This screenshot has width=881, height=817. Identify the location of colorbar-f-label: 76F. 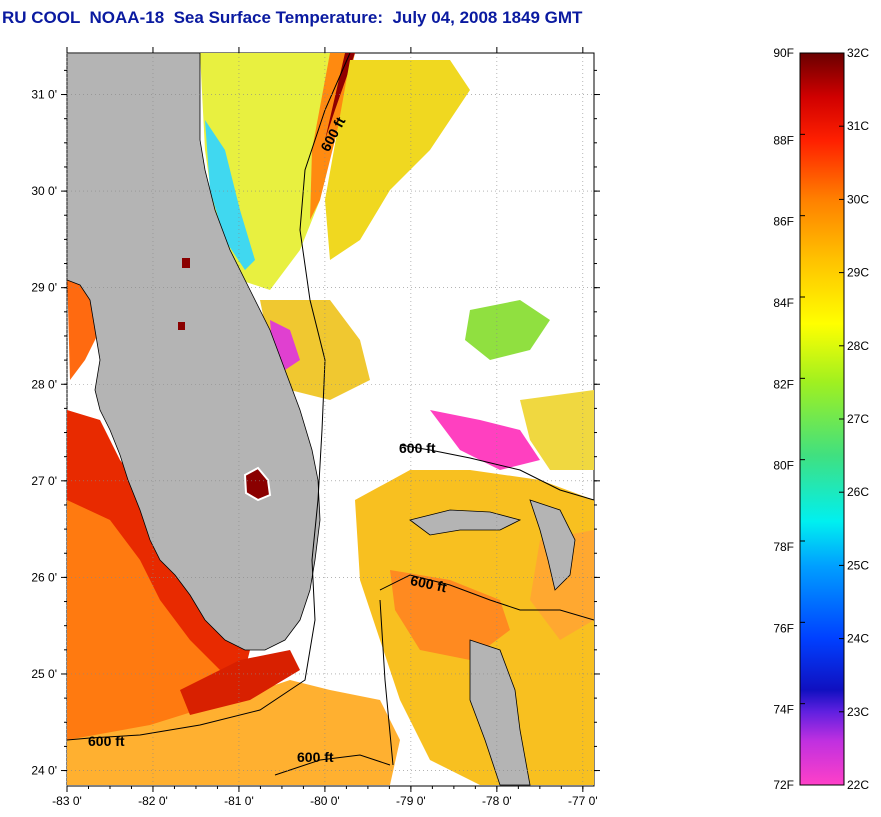
(783, 628).